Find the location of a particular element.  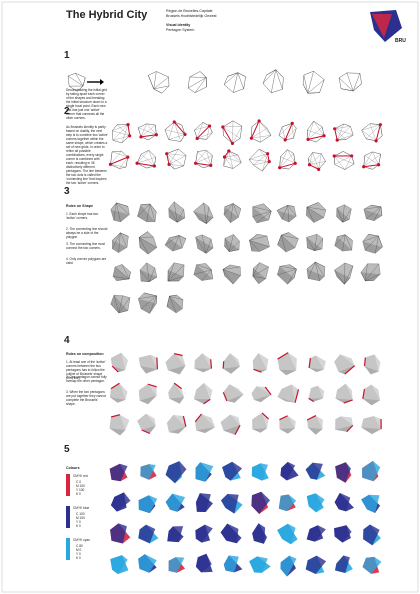

swatch-name: CMYK blue is located at coordinates (81, 508).